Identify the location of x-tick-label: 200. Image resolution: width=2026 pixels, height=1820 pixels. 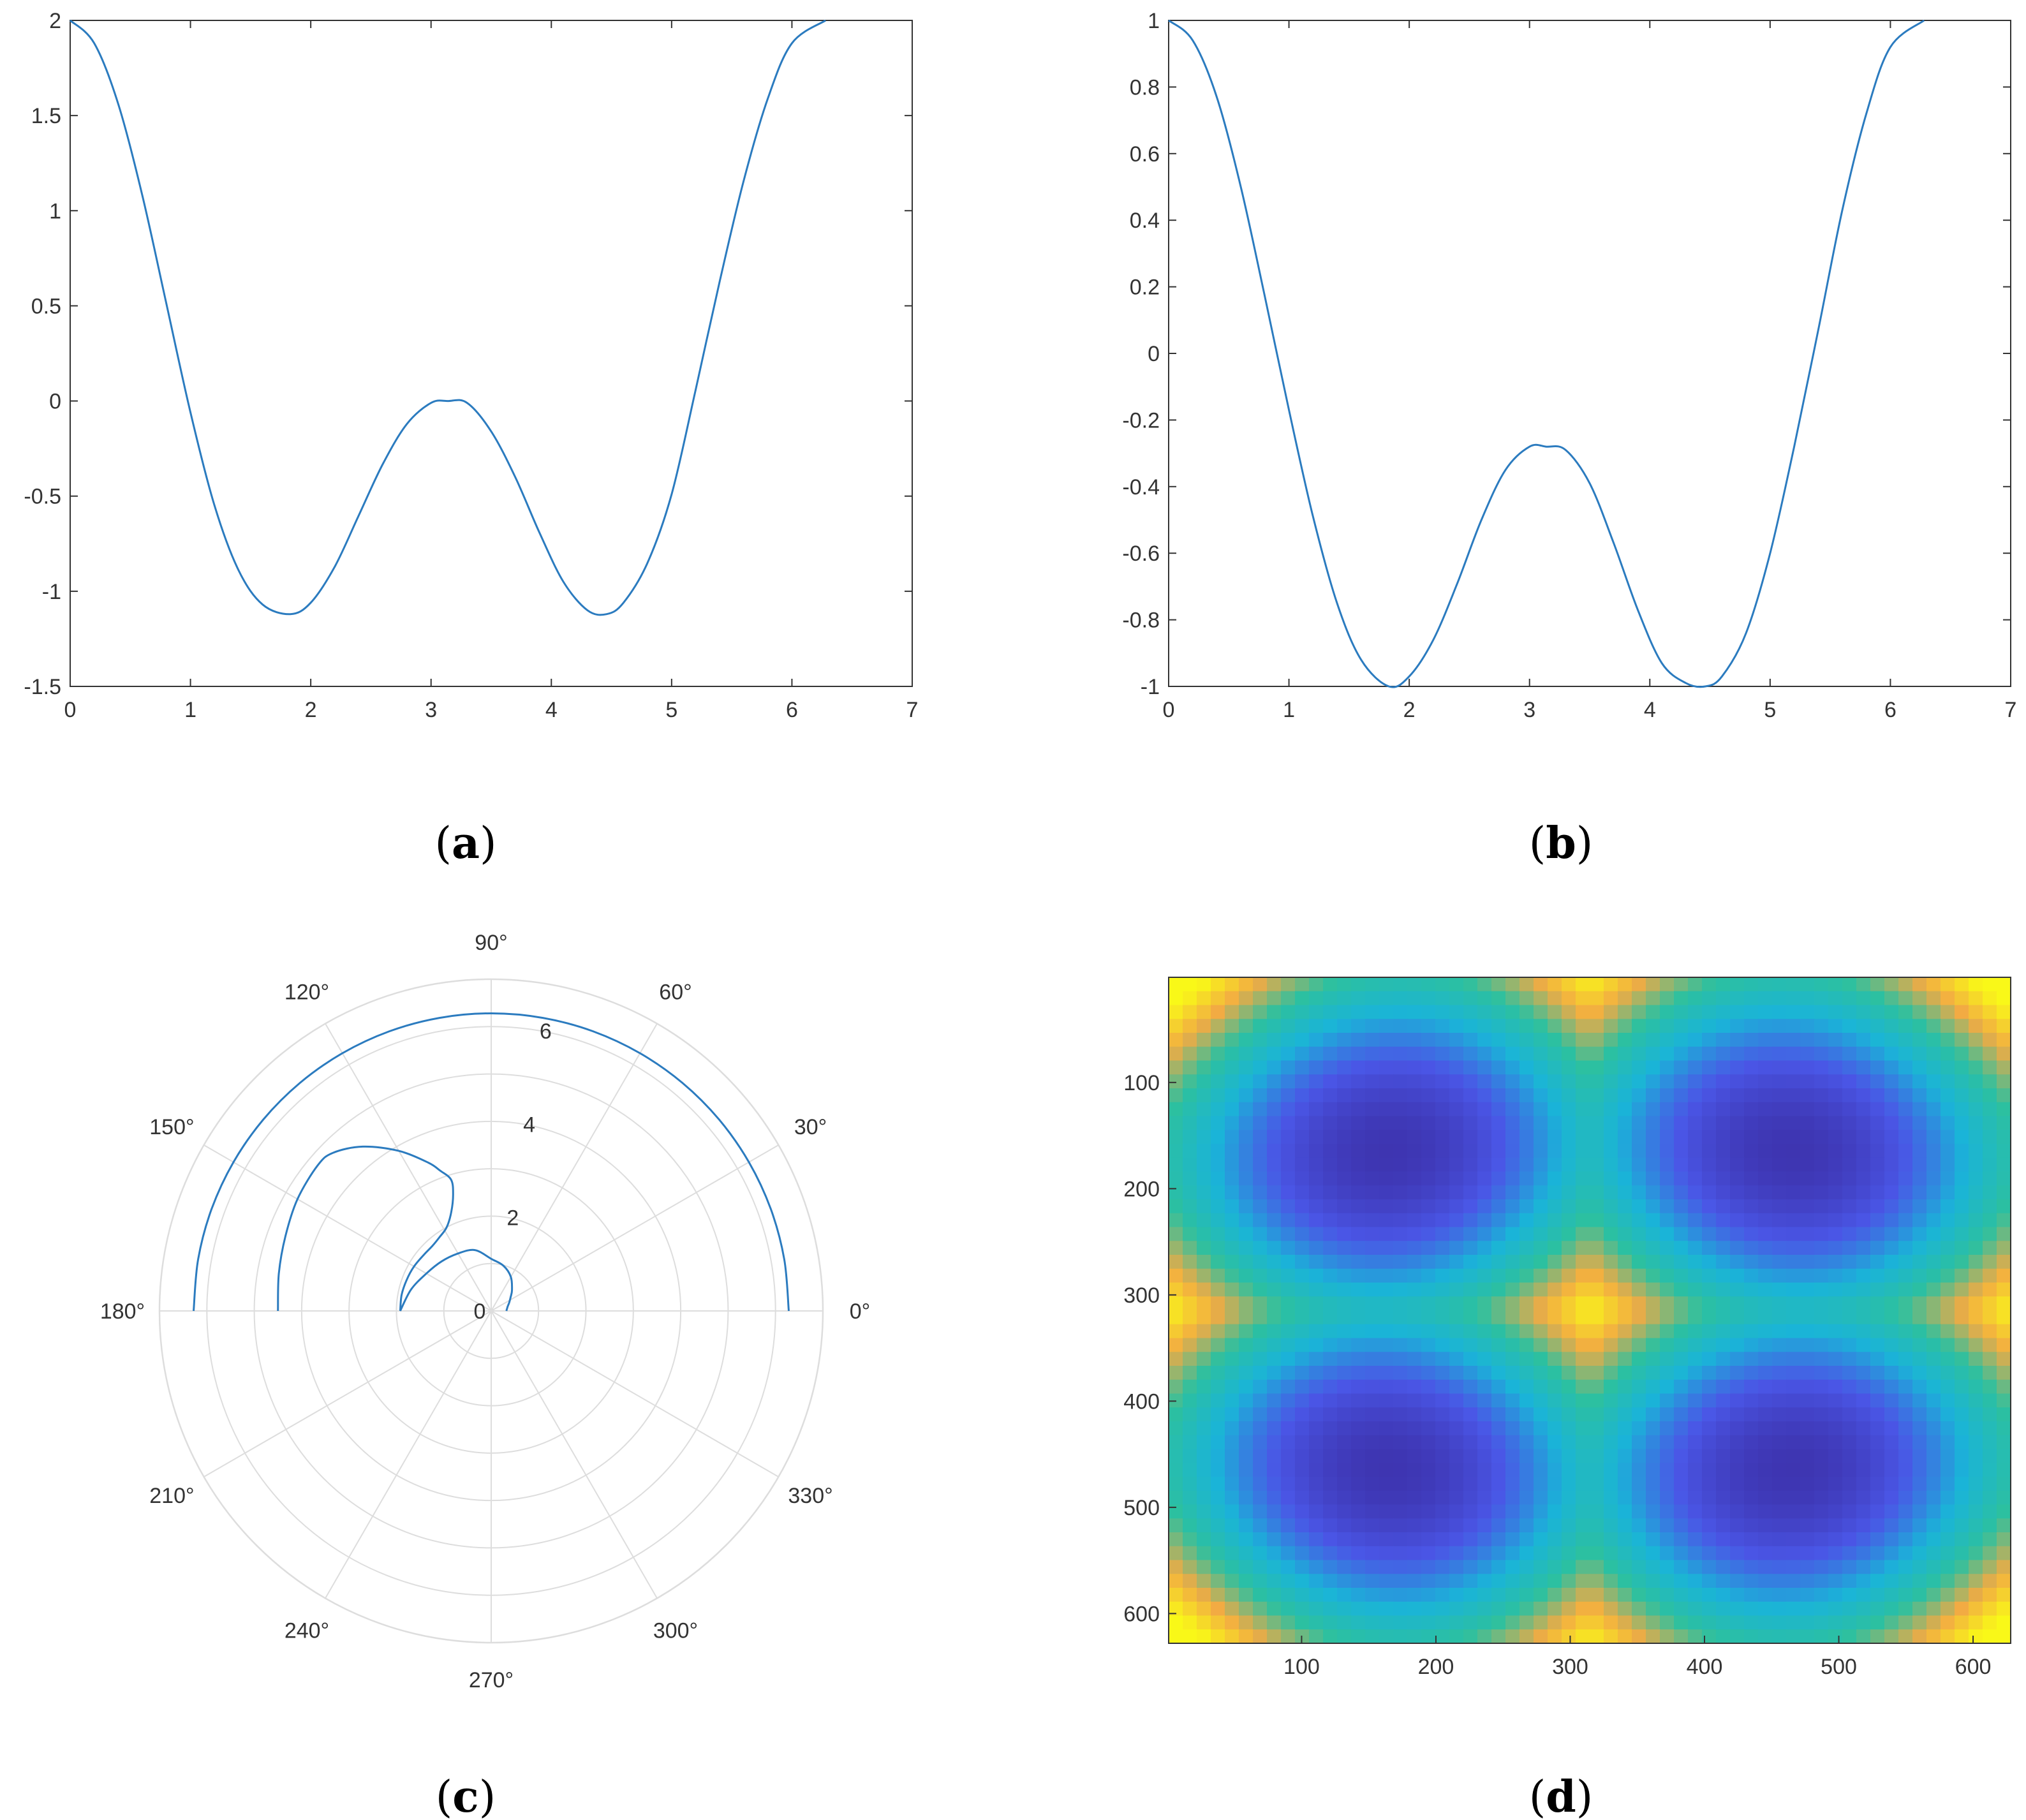
(1436, 1667).